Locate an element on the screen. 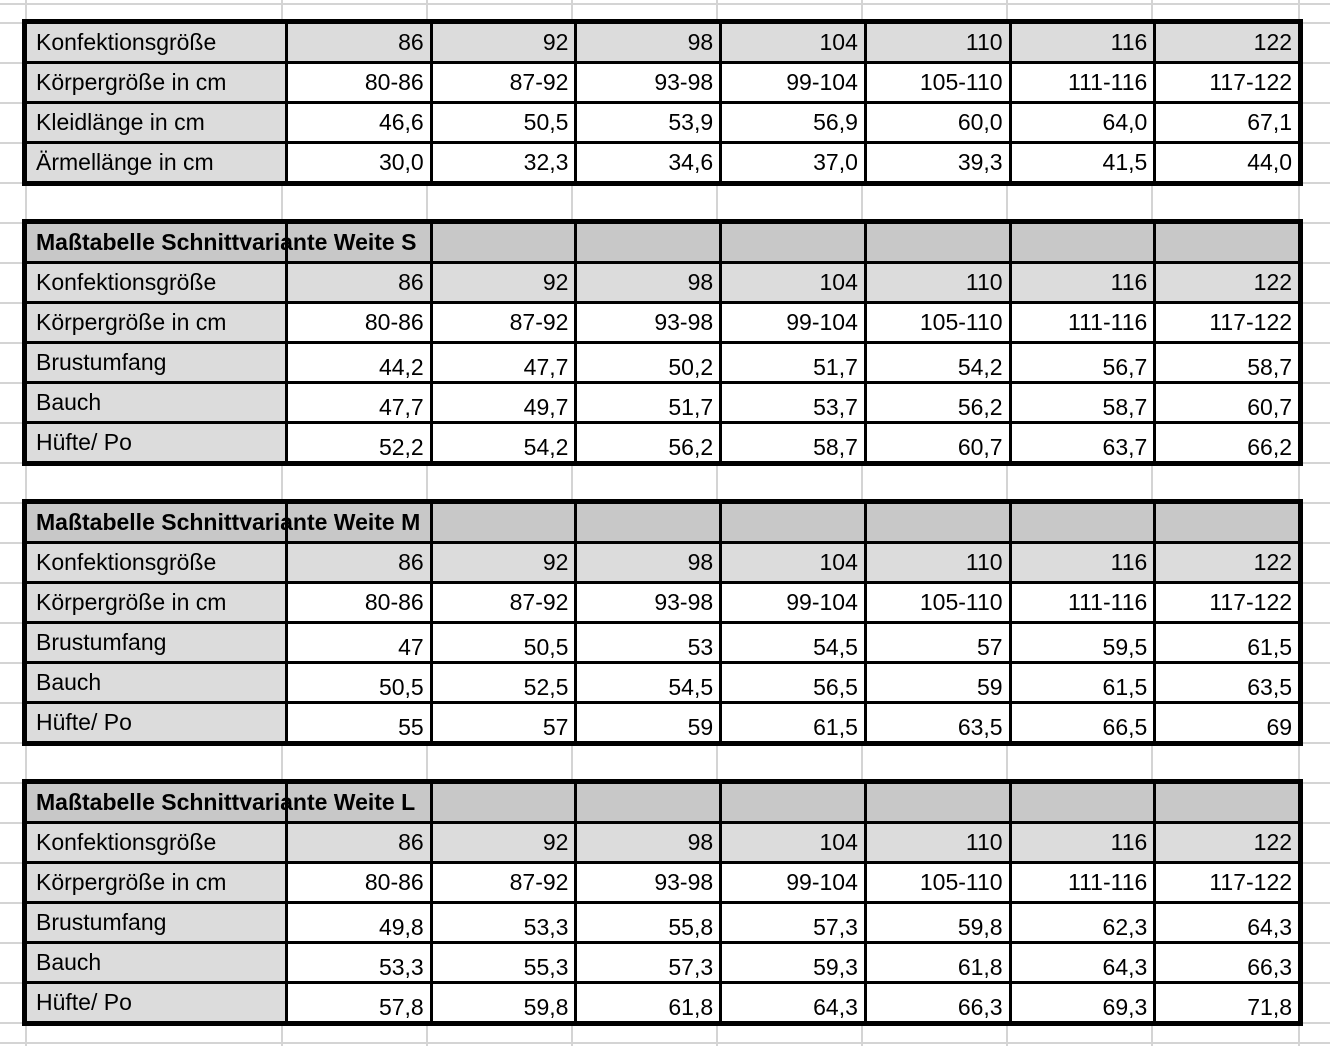  value-cell: 105-110 is located at coordinates (936, 882).